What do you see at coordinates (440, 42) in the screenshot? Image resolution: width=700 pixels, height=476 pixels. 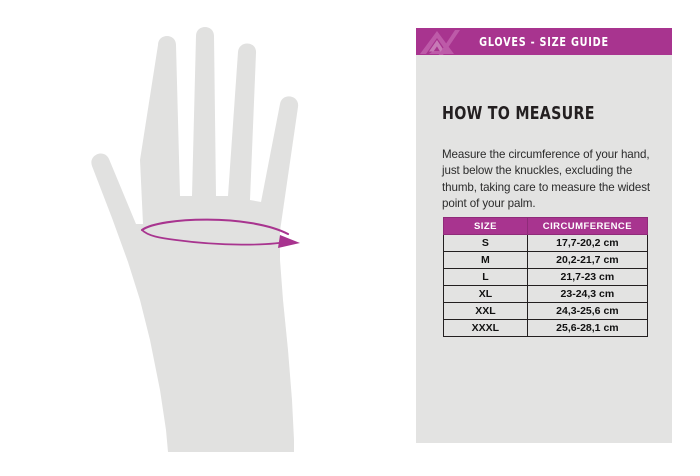 I see `brand-a-monogram-icon` at bounding box center [440, 42].